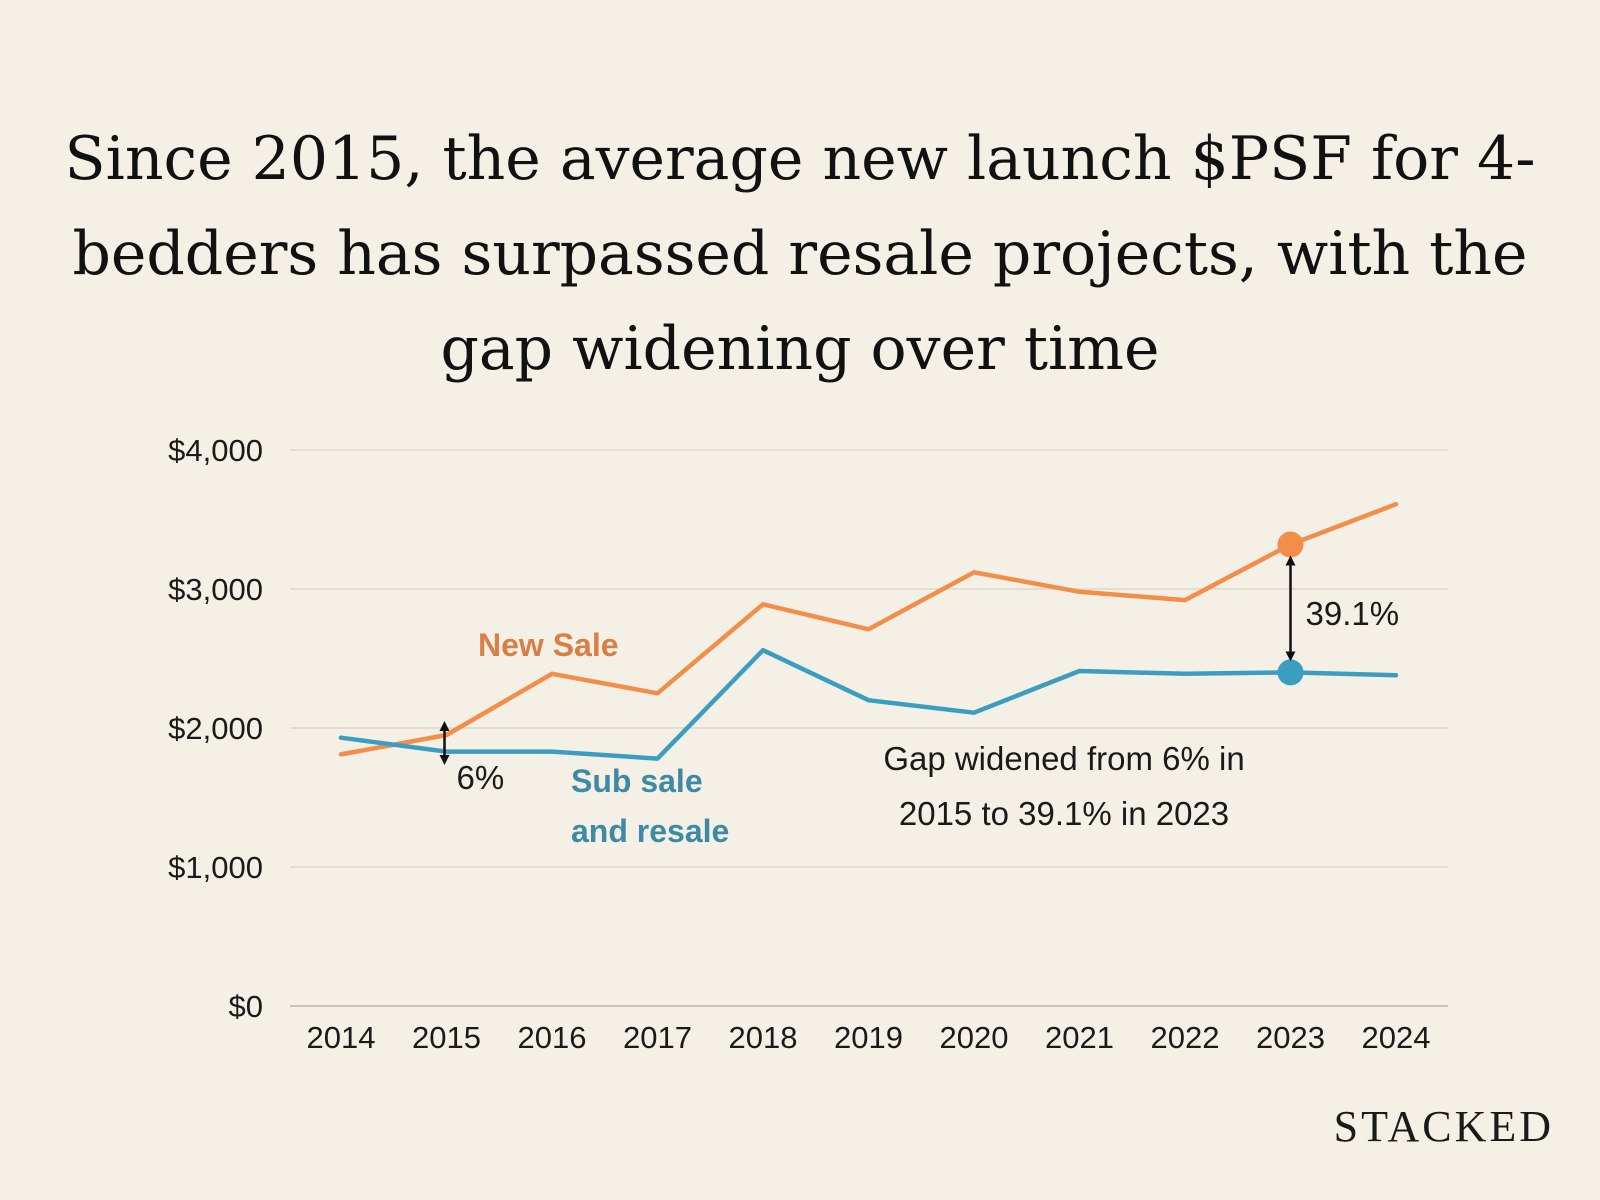 The image size is (1600, 1200). What do you see at coordinates (650, 831) in the screenshot?
I see `resale-legend-label: and resale` at bounding box center [650, 831].